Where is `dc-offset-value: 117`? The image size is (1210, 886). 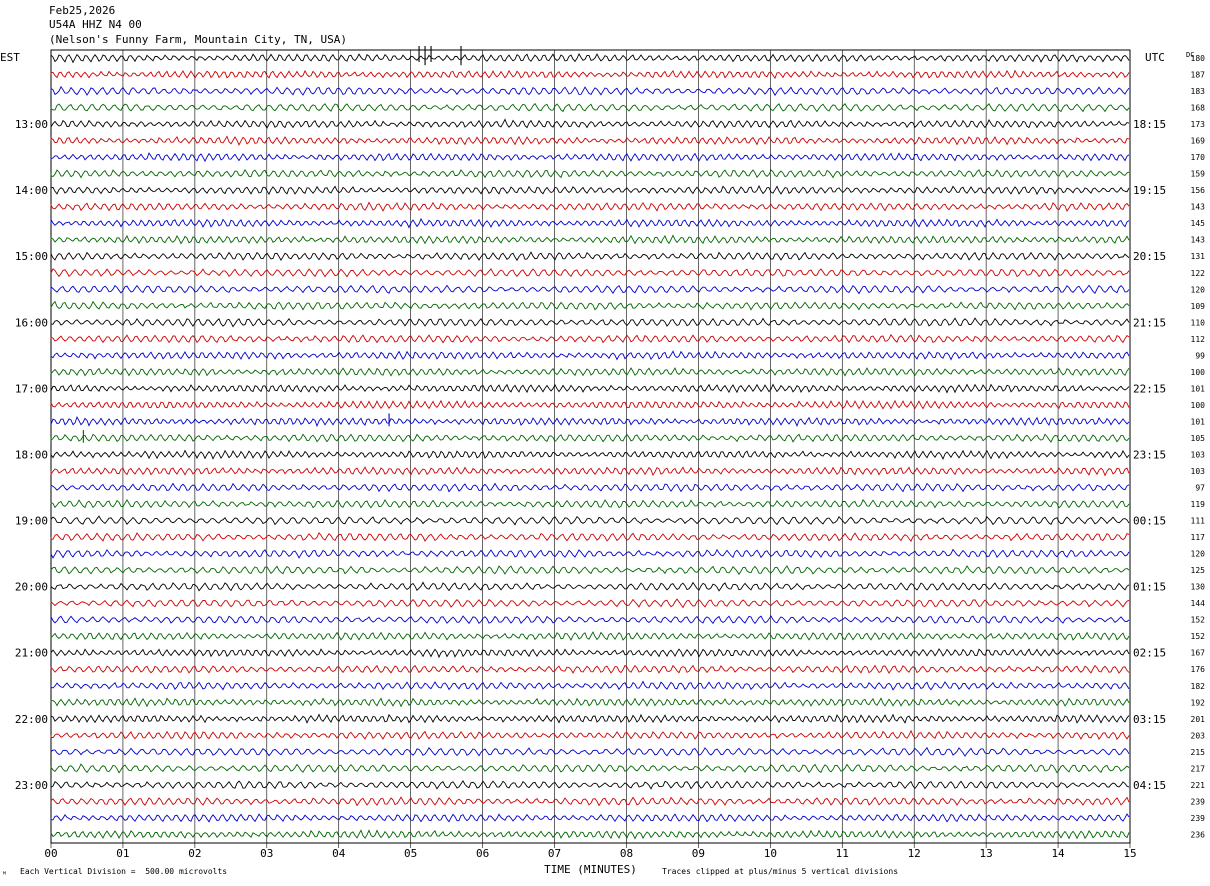
dc-offset-value: 117 is located at coordinates (1198, 537).